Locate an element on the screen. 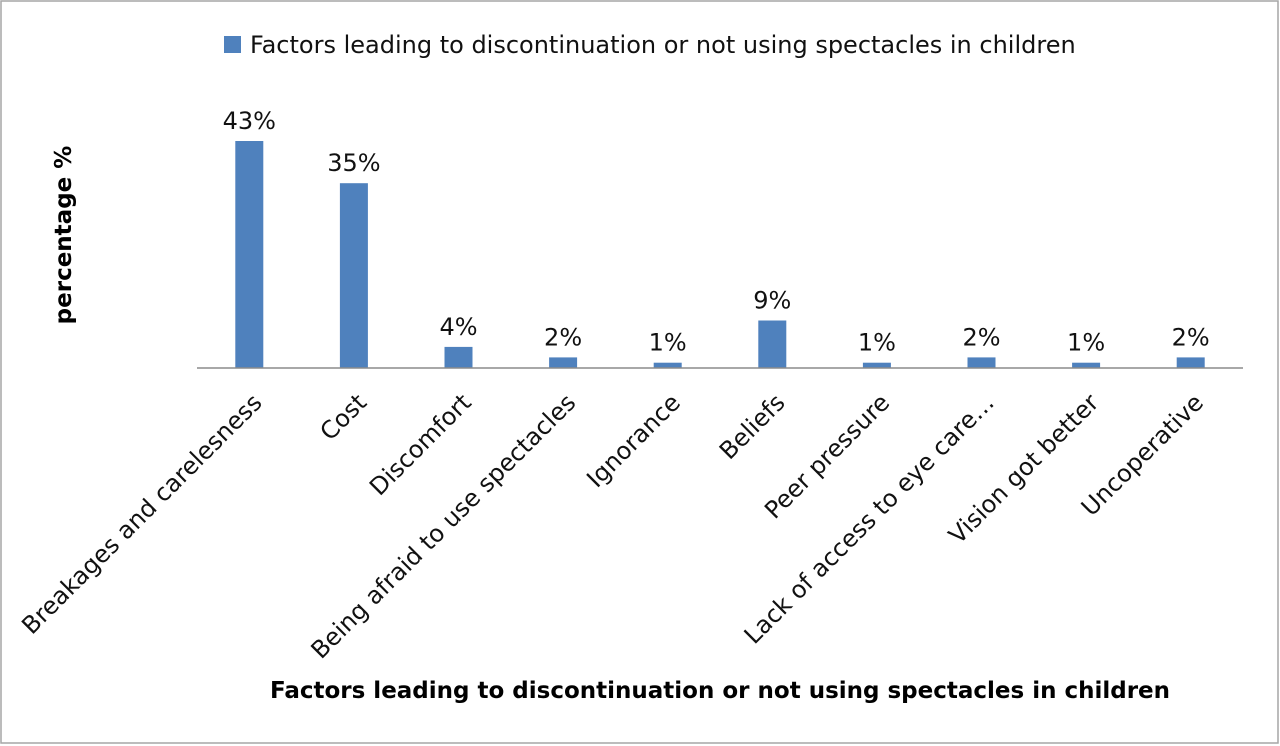 The image size is (1280, 746). data-label: 43% is located at coordinates (249, 121).